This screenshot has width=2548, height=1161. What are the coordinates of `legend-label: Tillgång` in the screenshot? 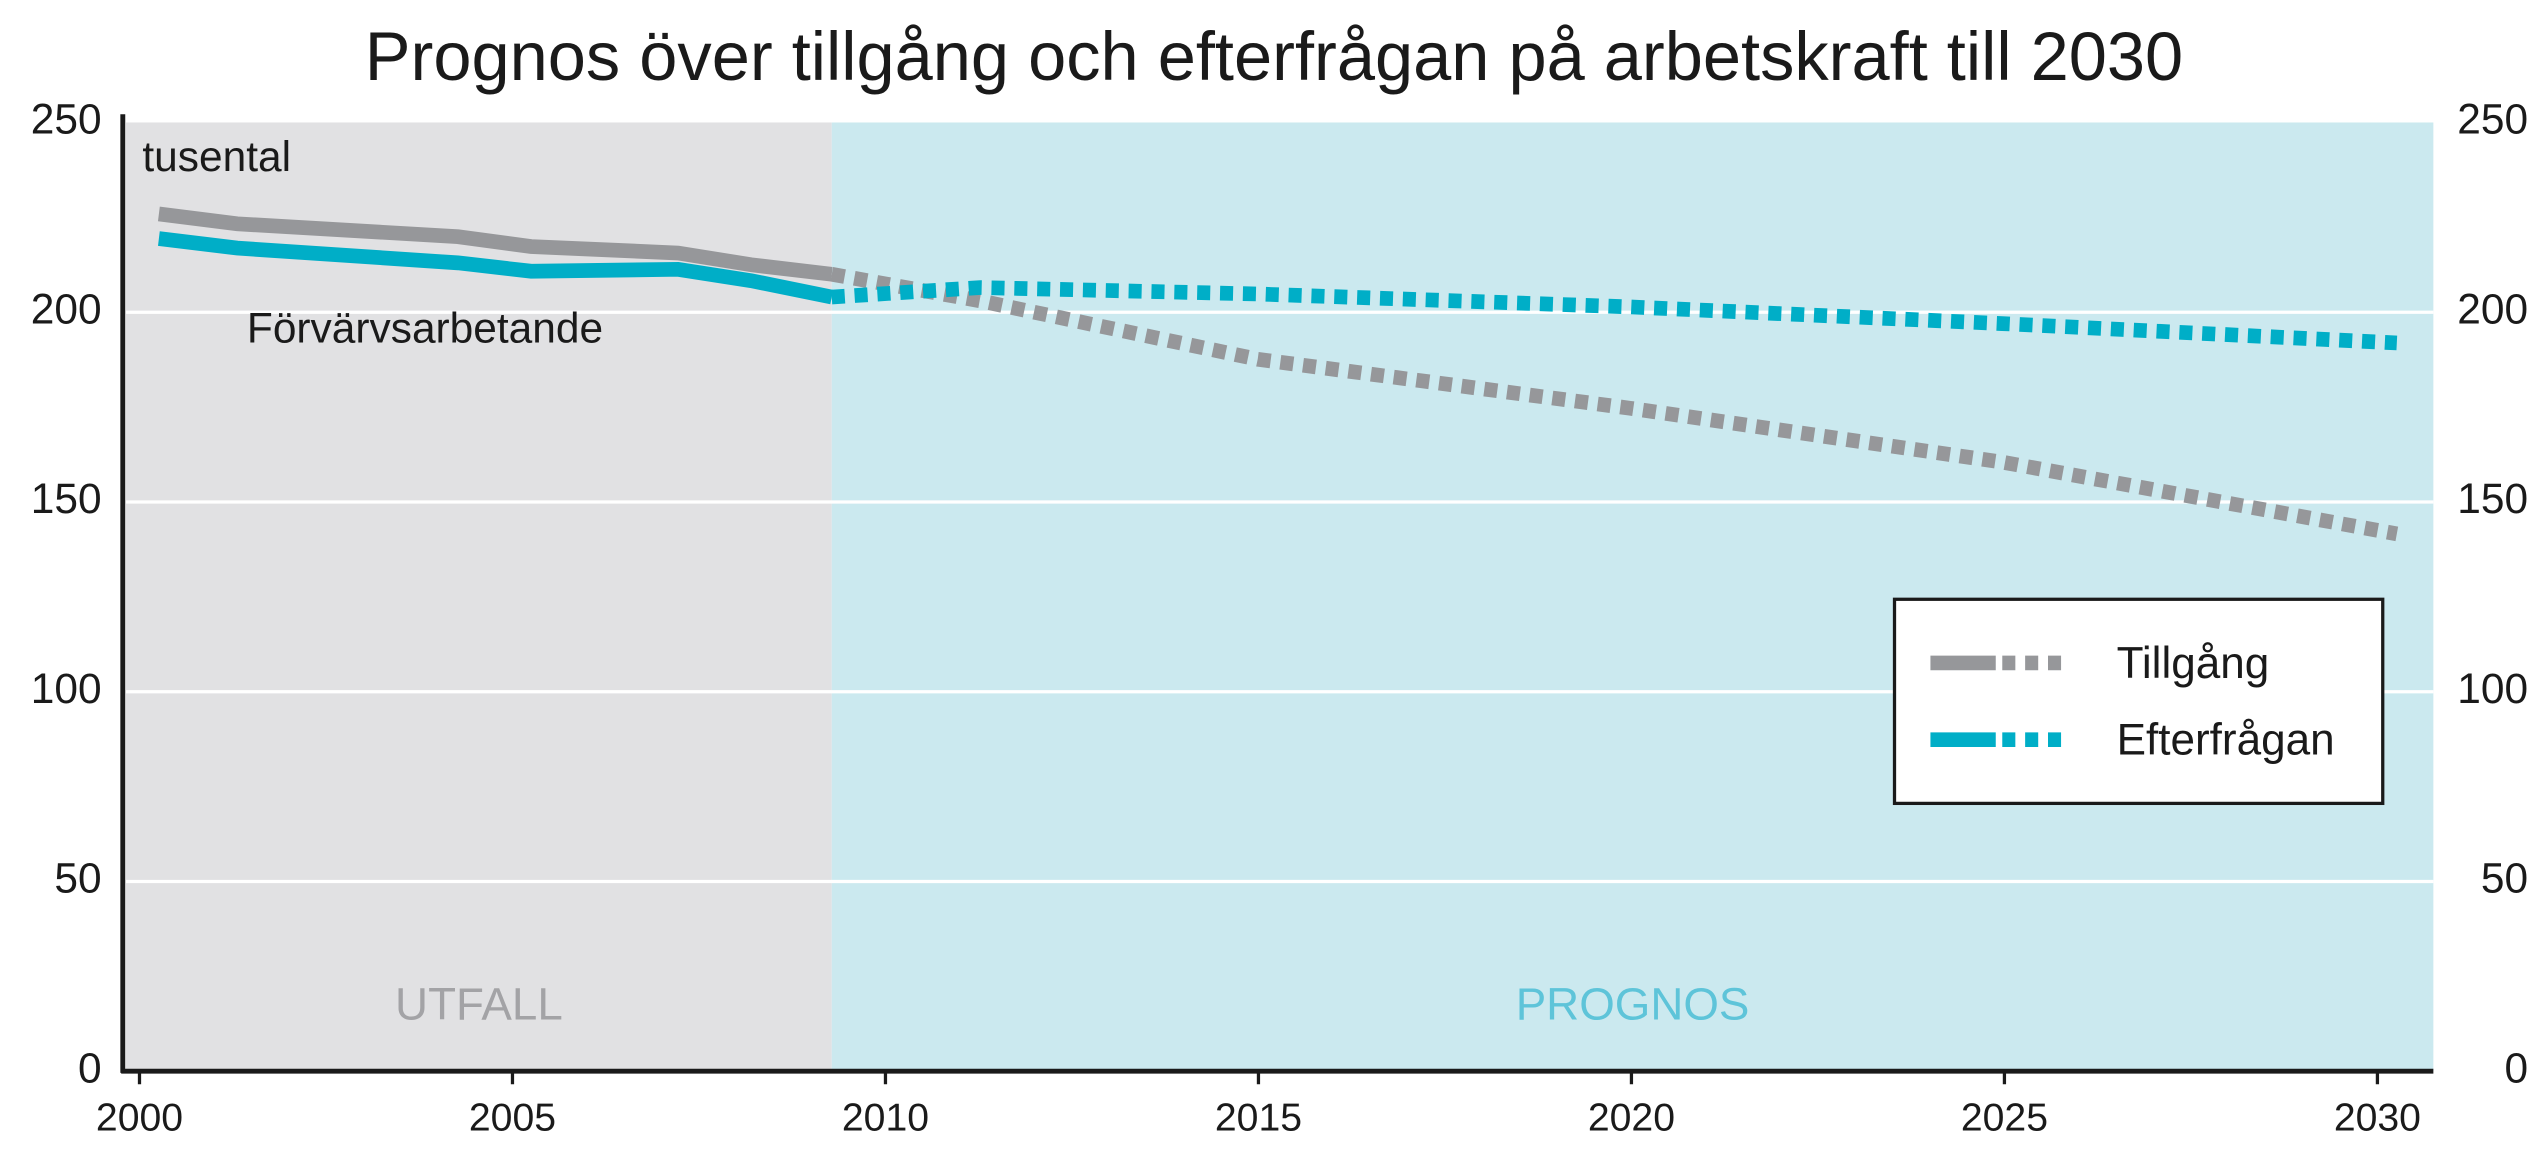 It's located at (2193, 663).